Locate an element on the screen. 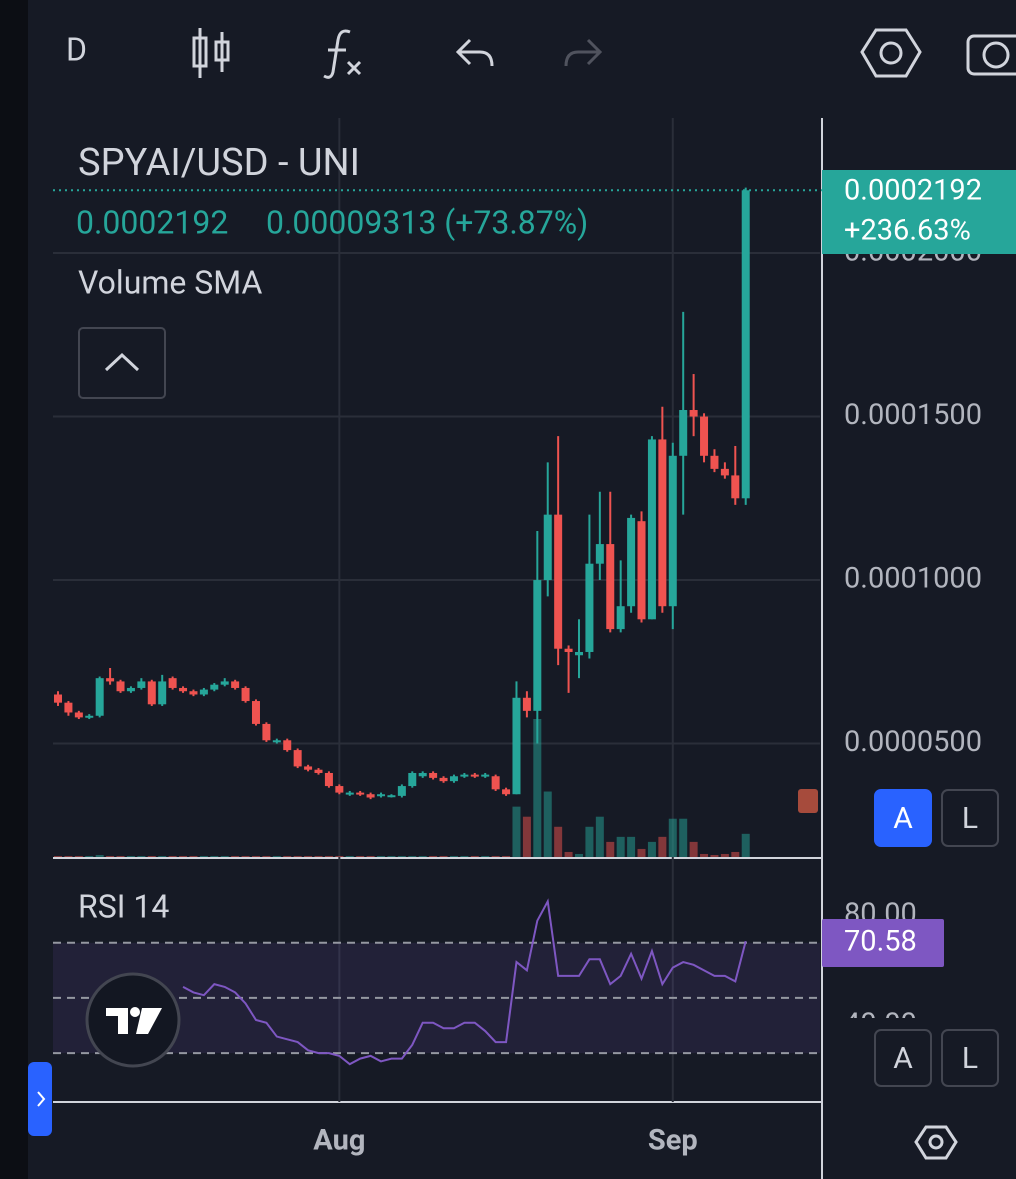 The image size is (1016, 1179). side-tab is located at coordinates (40, 1099).